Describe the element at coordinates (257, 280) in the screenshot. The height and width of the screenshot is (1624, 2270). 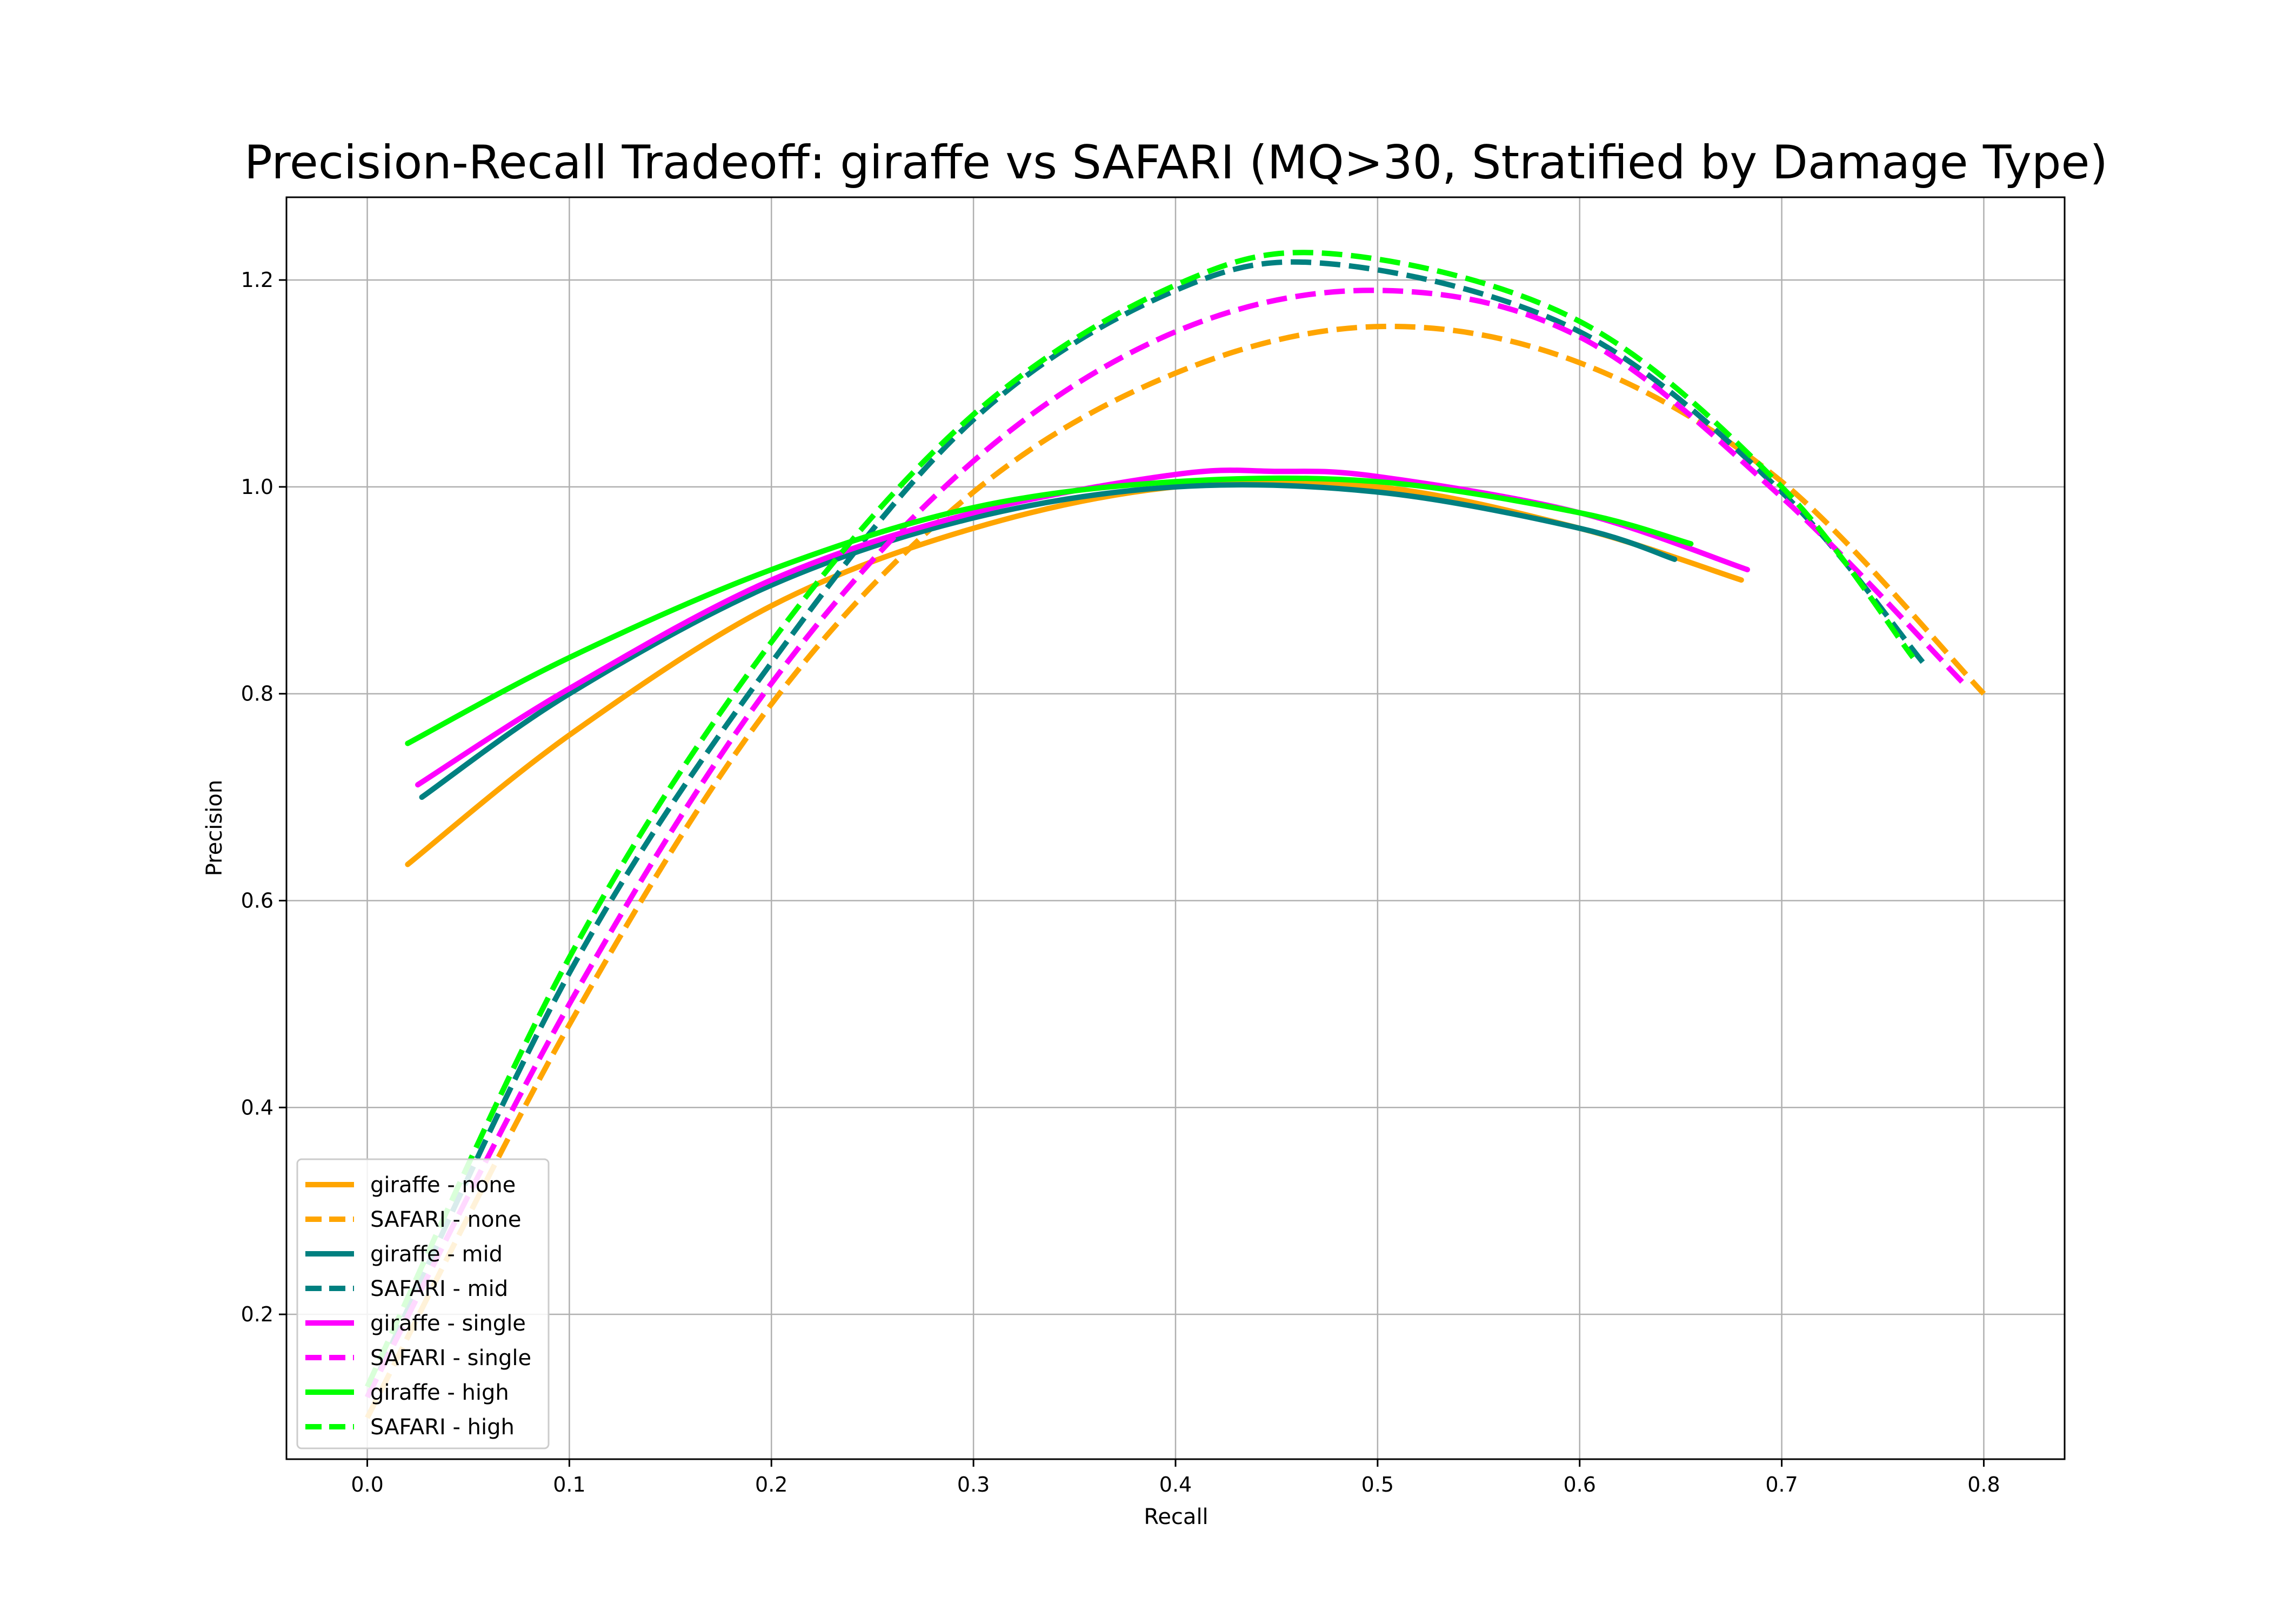
I see `y-tick-label: 1.2` at that location.